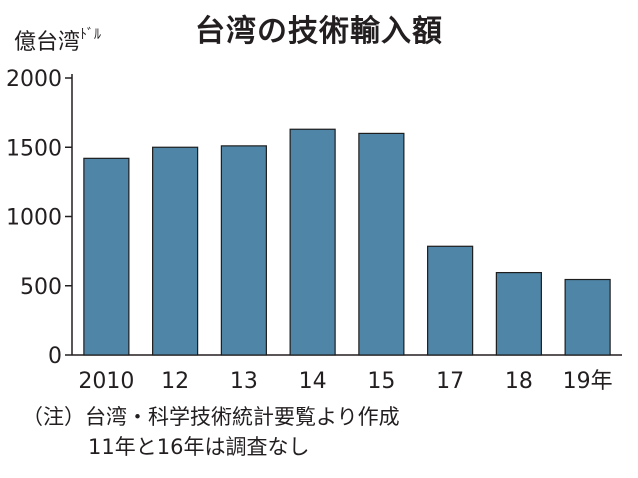 Image resolution: width=638 pixels, height=478 pixels. Describe the element at coordinates (41, 287) in the screenshot. I see `y-tick-label: 500` at that location.